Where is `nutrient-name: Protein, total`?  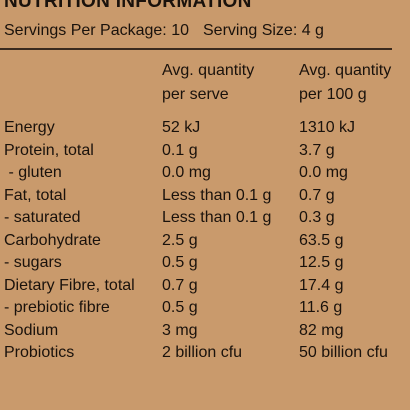
nutrient-name: Protein, total is located at coordinates (49, 150).